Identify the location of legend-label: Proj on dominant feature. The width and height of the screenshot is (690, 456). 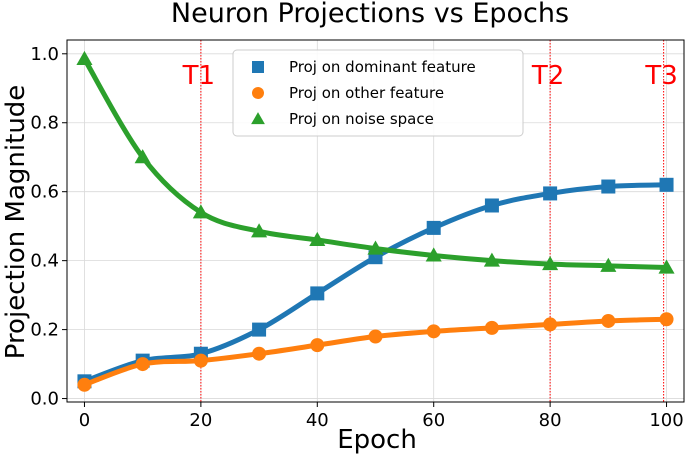
(382, 67).